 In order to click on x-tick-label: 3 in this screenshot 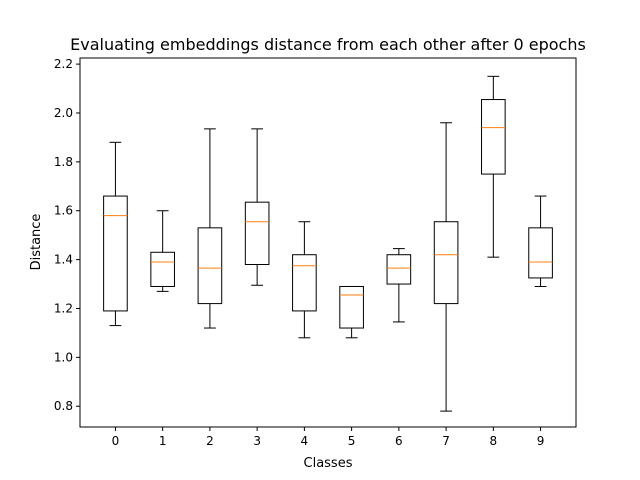, I will do `click(257, 441)`.